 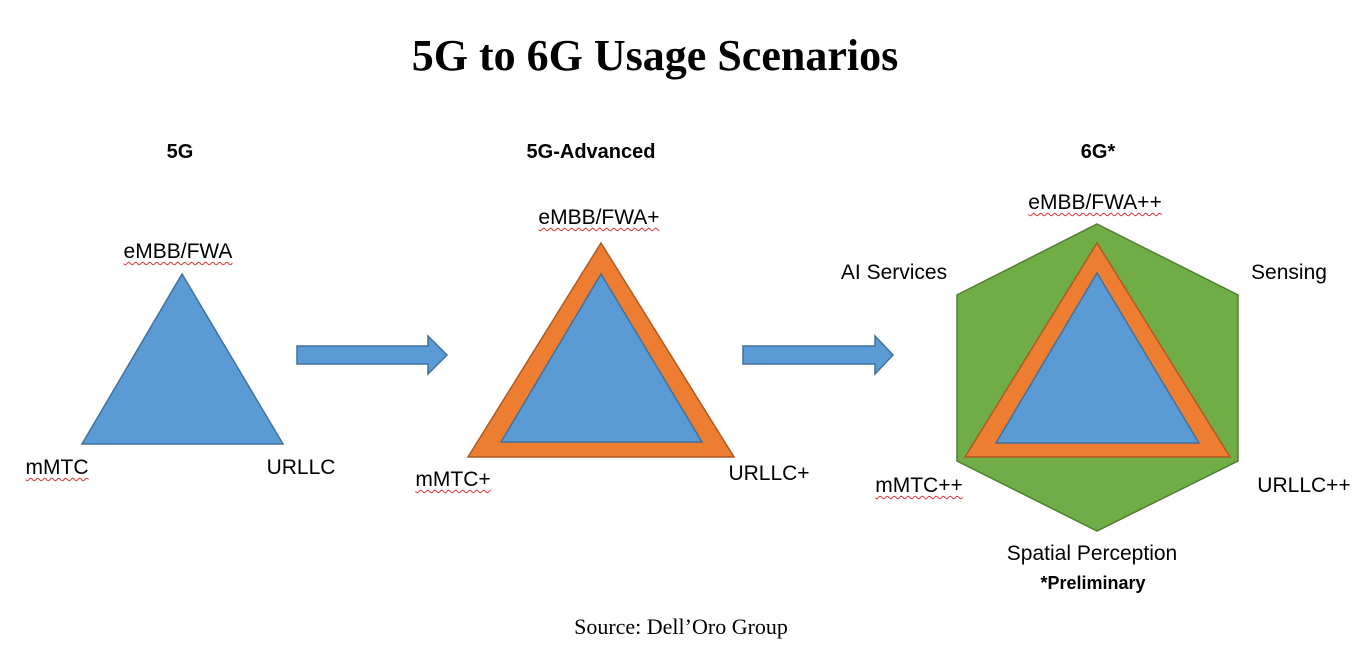 I want to click on page-title: 5G to 6G Usage Scenarios, so click(x=655, y=55).